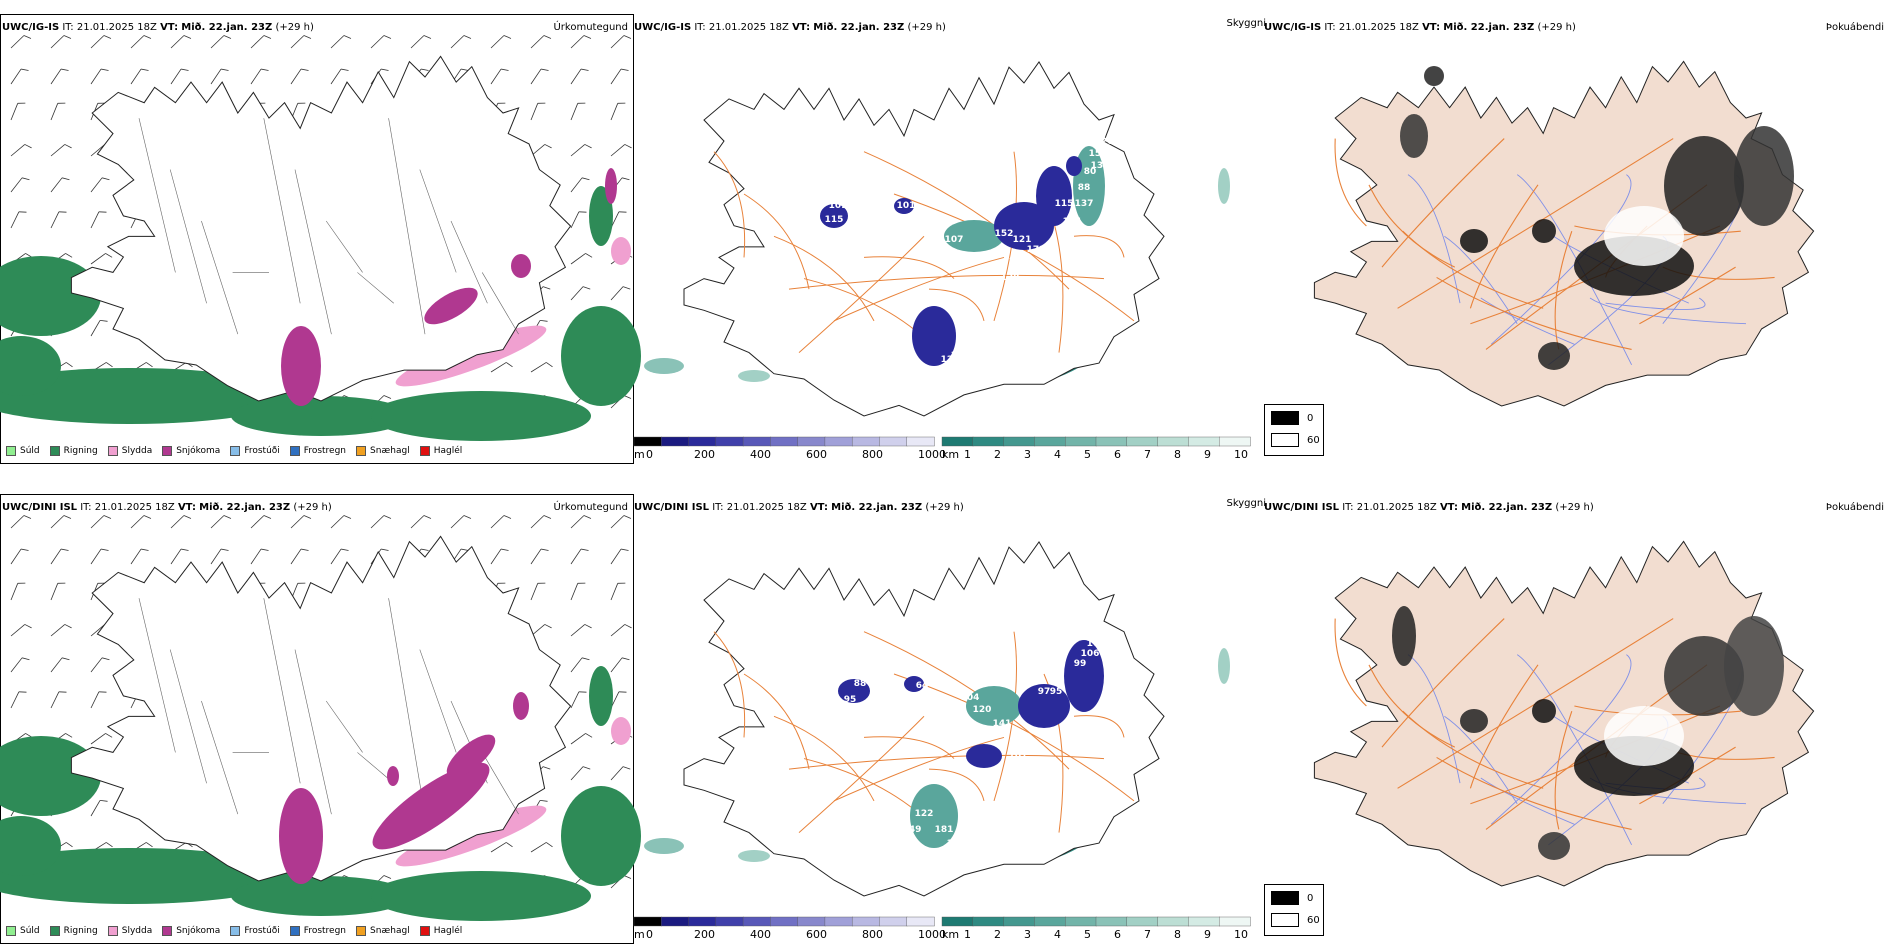 Image resolution: width=1900 pixels, height=950 pixels. Describe the element at coordinates (951, 454) in the screenshot. I see `visibility-unit: km` at that location.